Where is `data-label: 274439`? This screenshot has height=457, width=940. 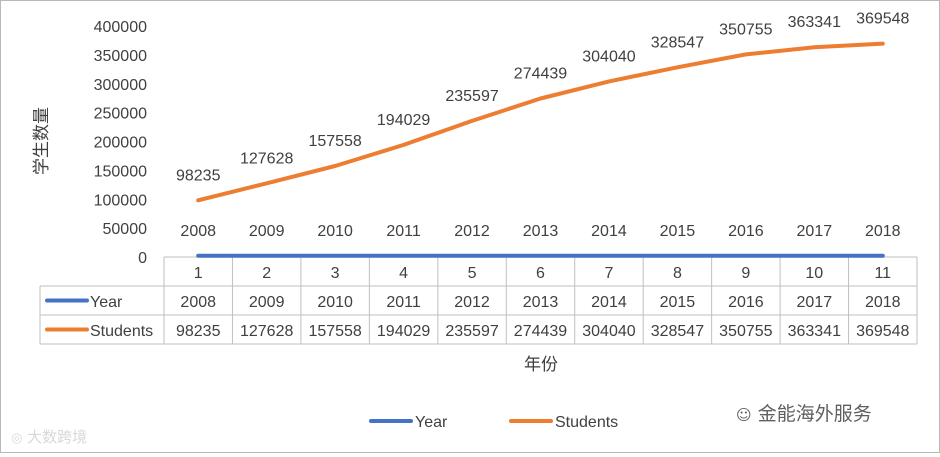
data-label: 274439 is located at coordinates (540, 74).